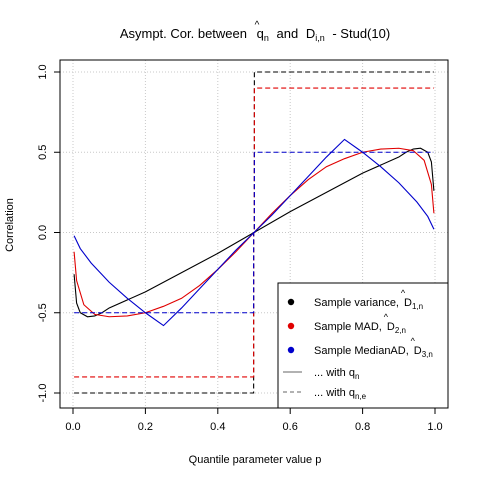 This screenshot has height=480, width=480. Describe the element at coordinates (257, 25) in the screenshot. I see `title-q-hat: ^` at that location.